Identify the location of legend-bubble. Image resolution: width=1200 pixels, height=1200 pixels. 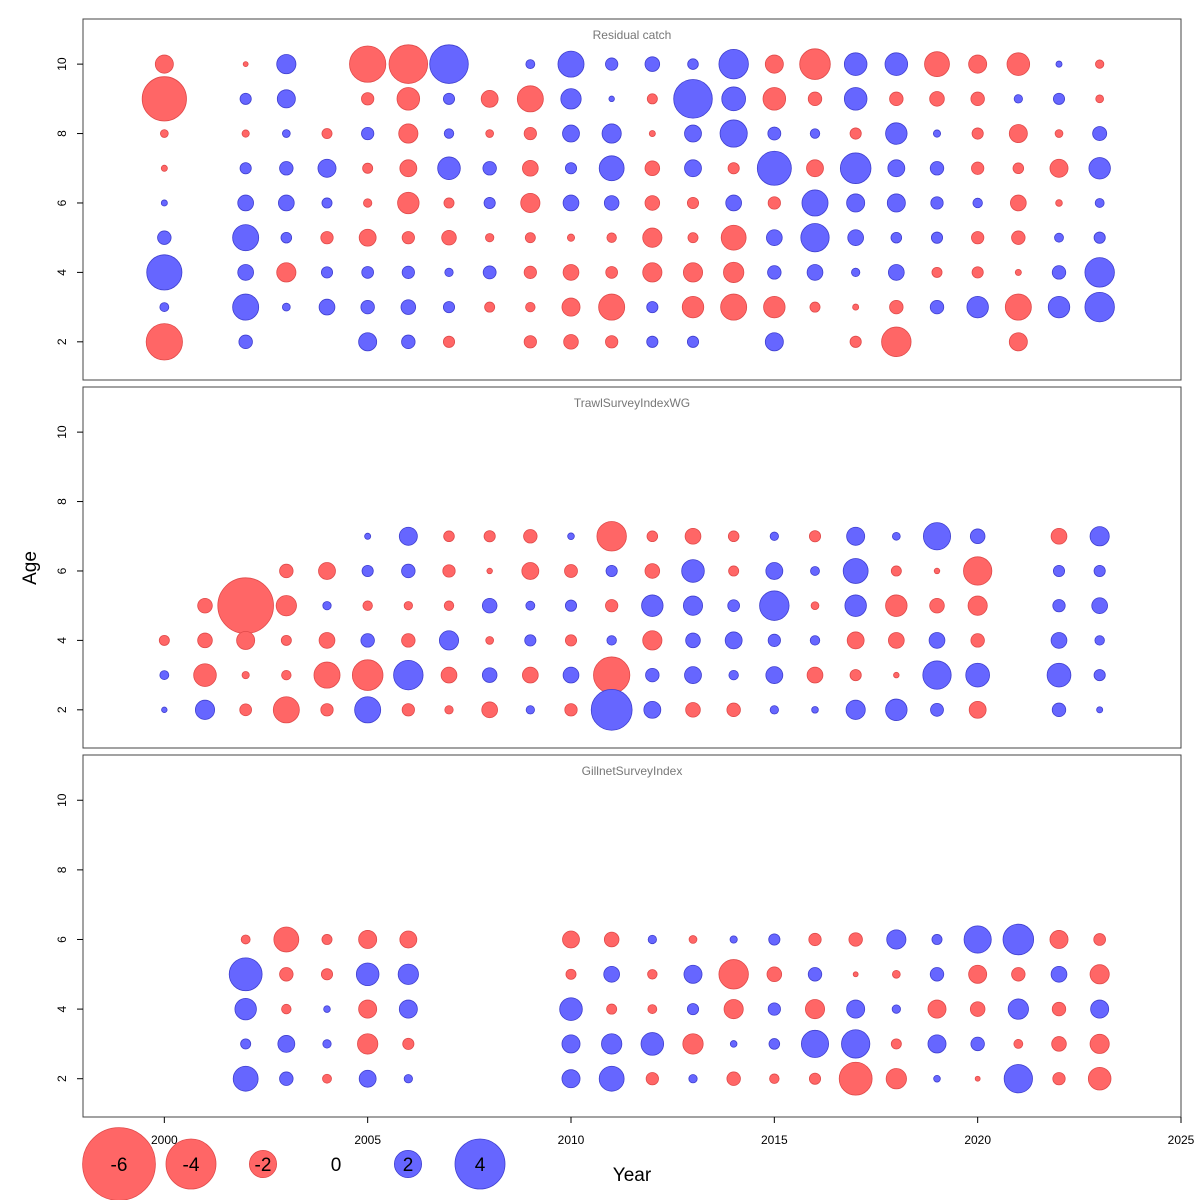
(480, 1164).